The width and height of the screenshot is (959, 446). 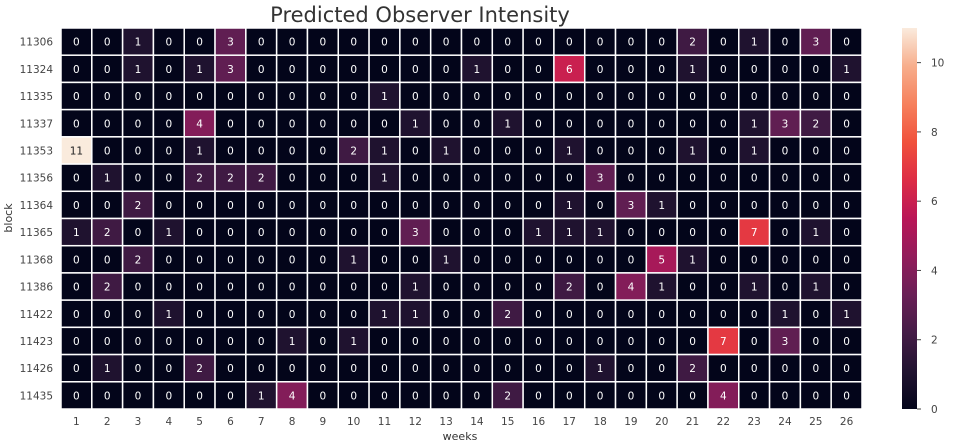 I want to click on x-tick-label: 8, so click(x=292, y=422).